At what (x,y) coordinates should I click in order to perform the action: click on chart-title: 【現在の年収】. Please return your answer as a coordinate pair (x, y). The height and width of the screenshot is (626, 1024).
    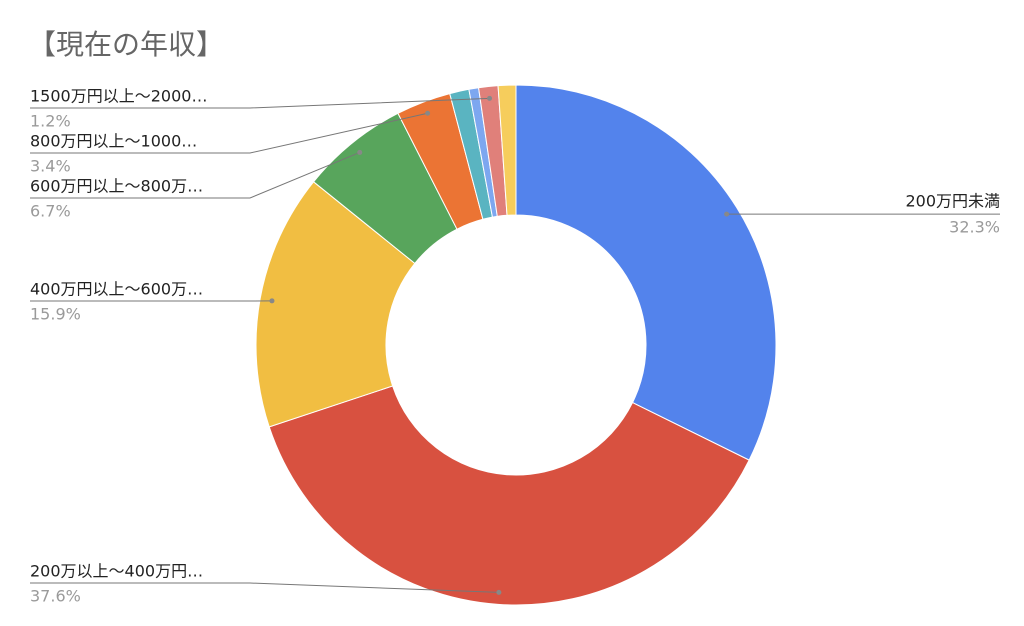
    Looking at the image, I should click on (126, 44).